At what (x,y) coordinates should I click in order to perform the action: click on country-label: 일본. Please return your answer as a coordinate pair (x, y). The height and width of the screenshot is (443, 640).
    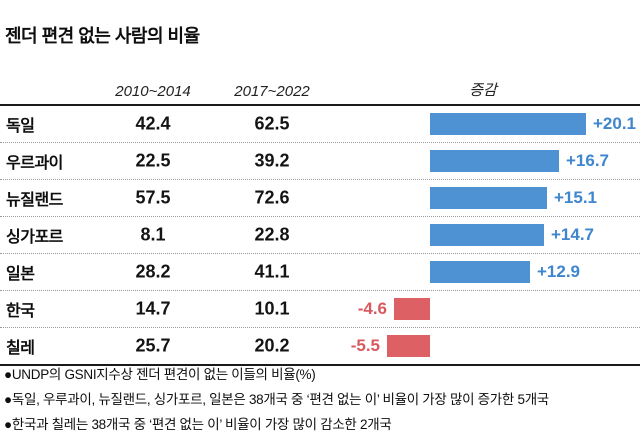
    Looking at the image, I should click on (20, 274).